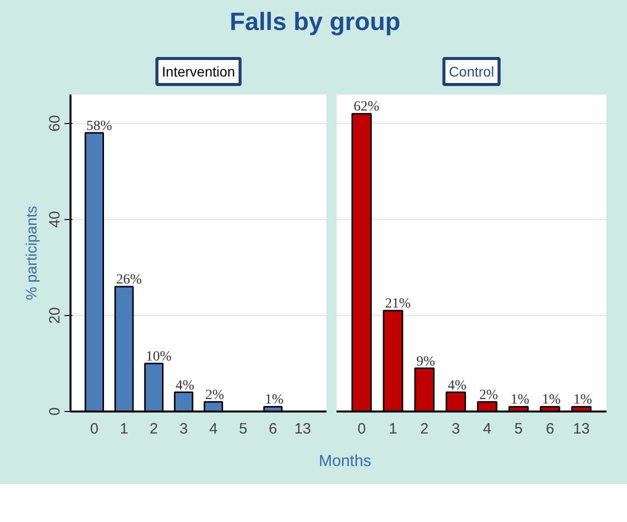 This screenshot has height=522, width=627. What do you see at coordinates (471, 72) in the screenshot?
I see `chart-subtitle: Control` at bounding box center [471, 72].